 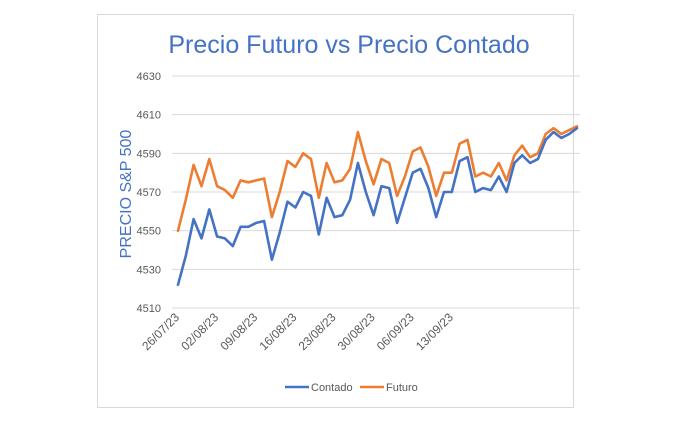 What do you see at coordinates (395, 331) in the screenshot?
I see `x-tick-label: 06/09/23` at bounding box center [395, 331].